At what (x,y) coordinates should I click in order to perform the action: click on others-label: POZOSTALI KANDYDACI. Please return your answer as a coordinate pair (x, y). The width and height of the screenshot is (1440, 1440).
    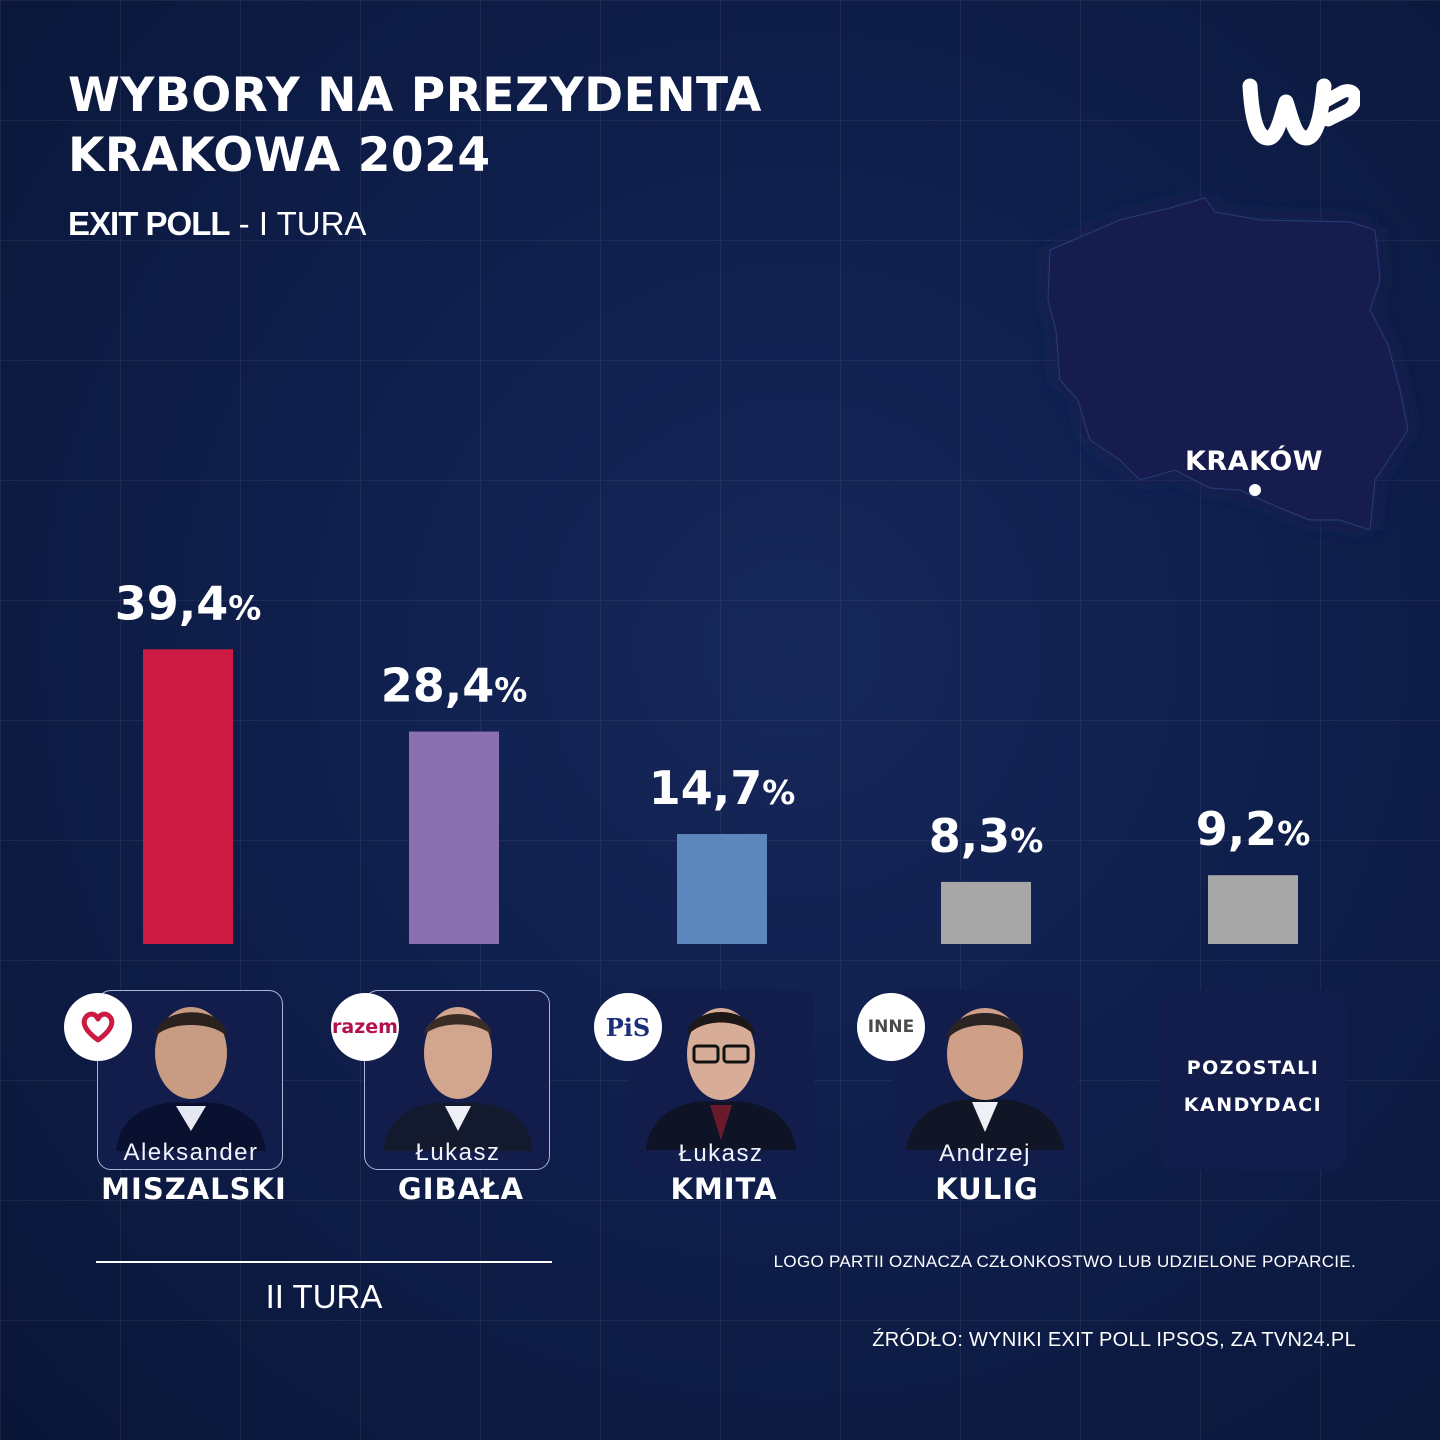
    Looking at the image, I should click on (1253, 1087).